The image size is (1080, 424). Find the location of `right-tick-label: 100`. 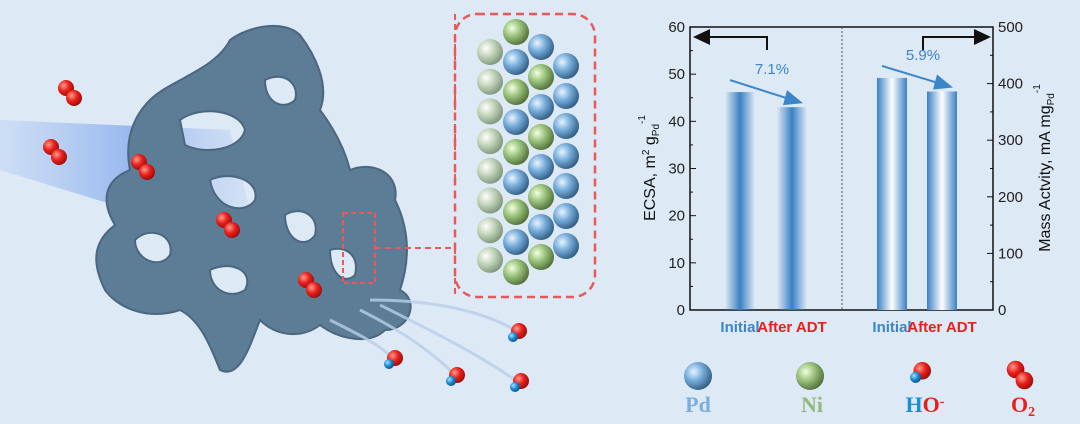

right-tick-label: 100 is located at coordinates (1010, 253).